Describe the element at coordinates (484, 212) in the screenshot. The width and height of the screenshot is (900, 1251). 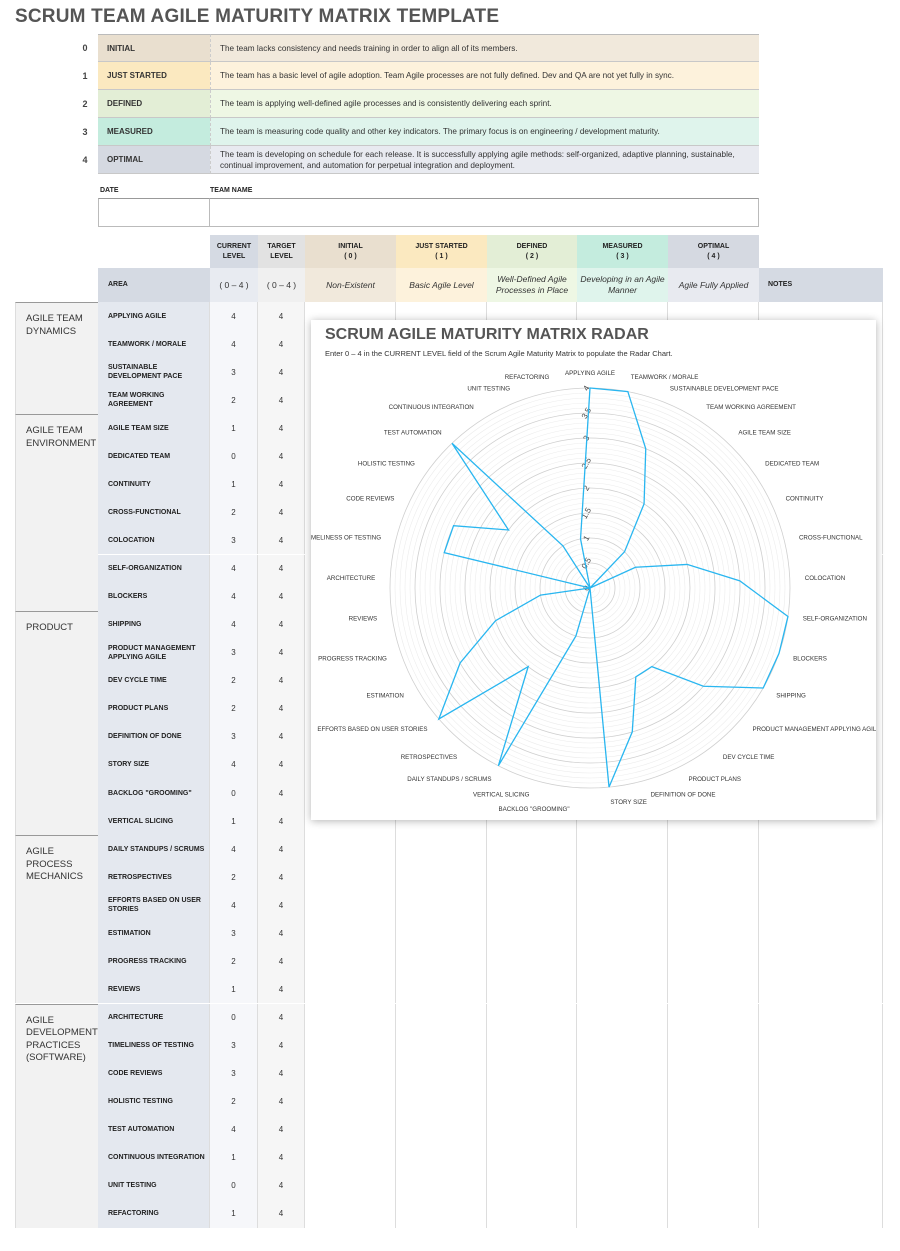
I see `team-name-field` at that location.